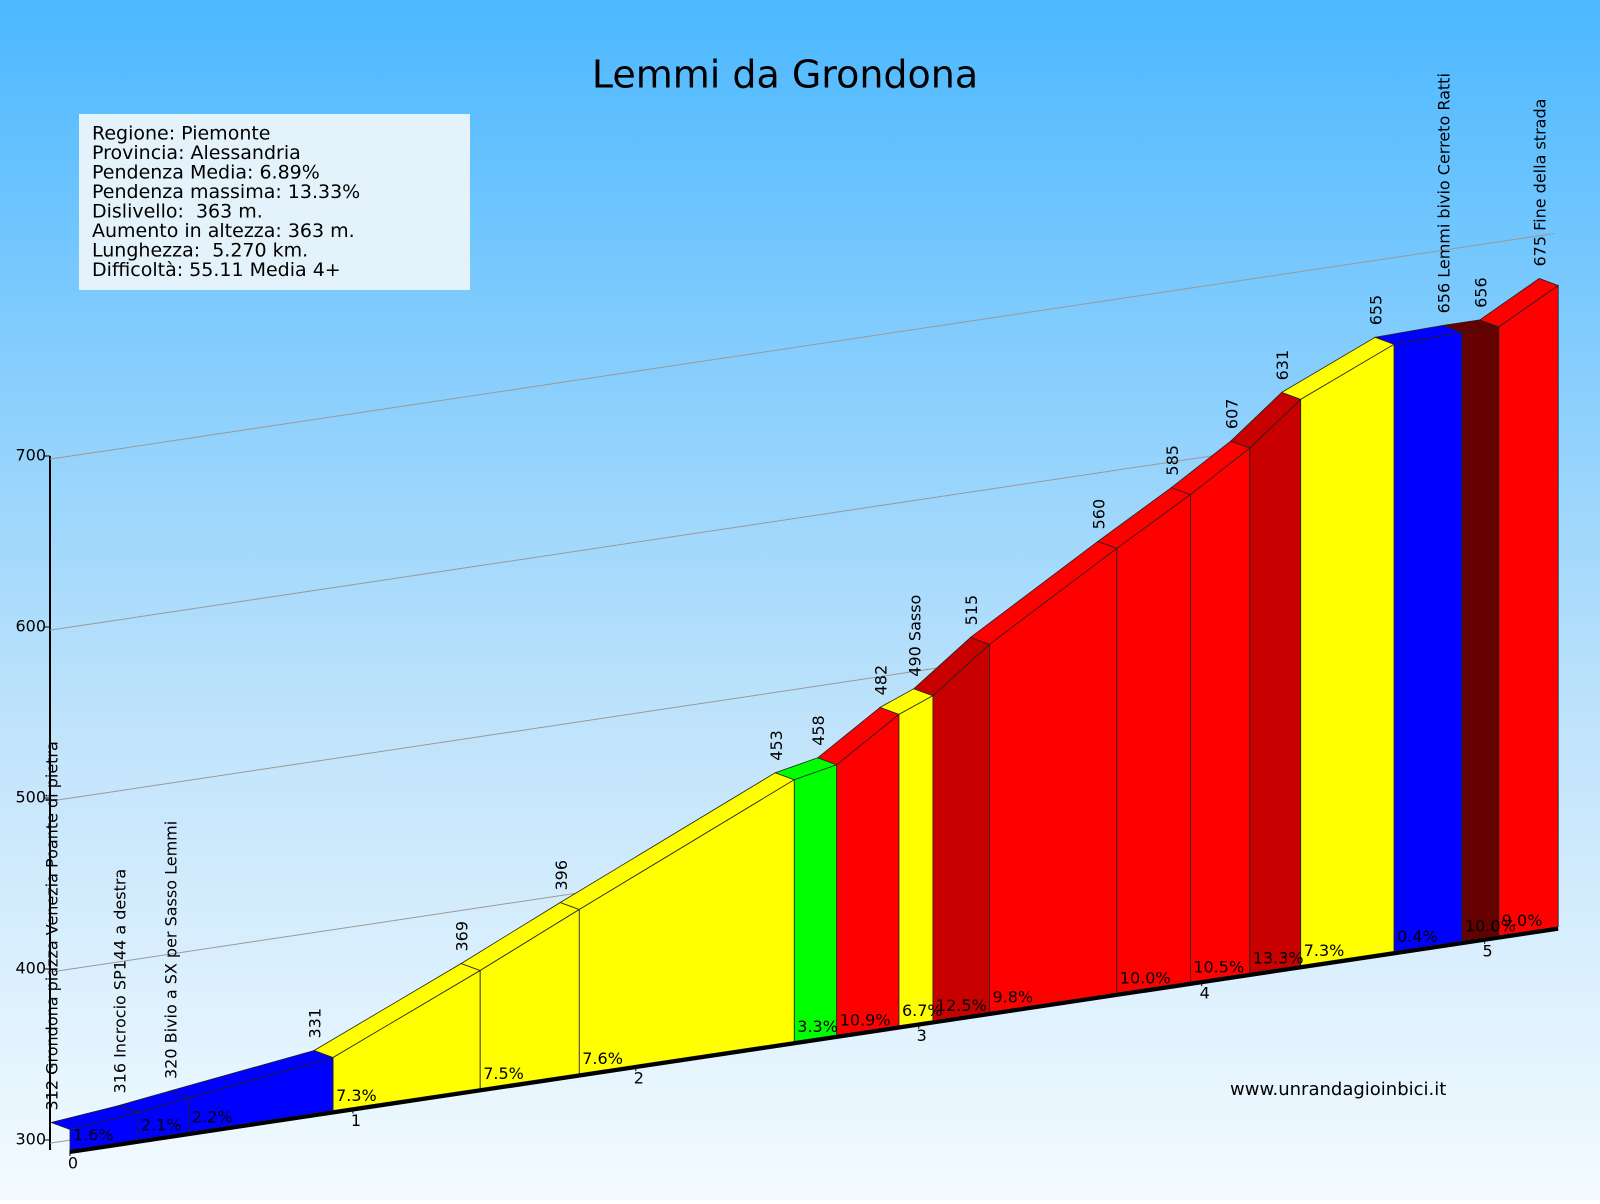 The image size is (1600, 1204). What do you see at coordinates (865, 1019) in the screenshot?
I see `grade-label: 10.9%` at bounding box center [865, 1019].